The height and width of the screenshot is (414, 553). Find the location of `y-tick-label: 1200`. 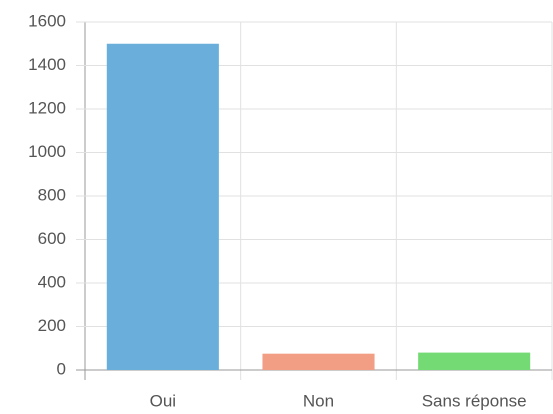

y-tick-label: 1200 is located at coordinates (47, 107).